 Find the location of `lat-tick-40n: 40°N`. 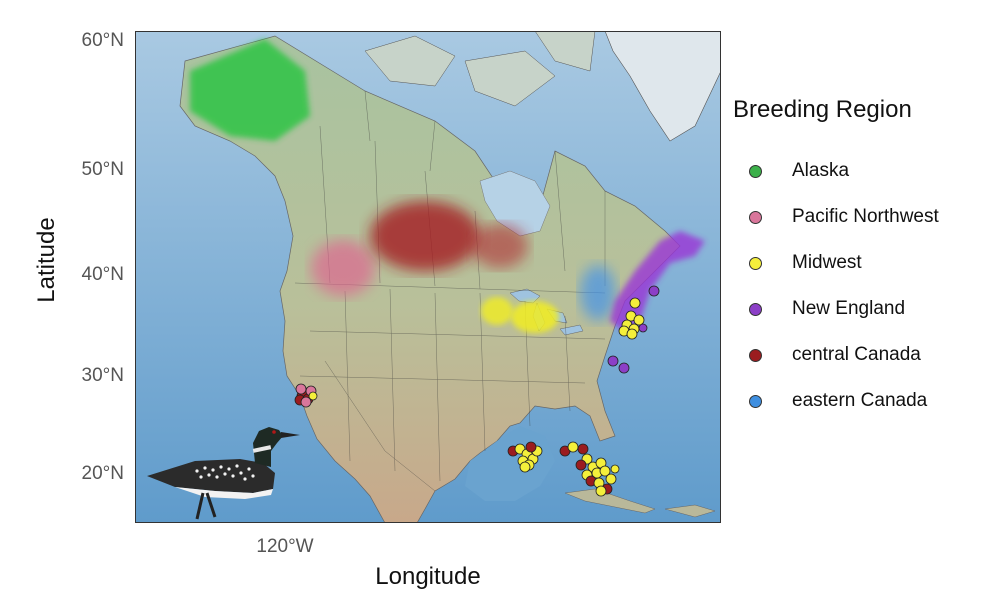

lat-tick-40n: 40°N is located at coordinates (102, 274).